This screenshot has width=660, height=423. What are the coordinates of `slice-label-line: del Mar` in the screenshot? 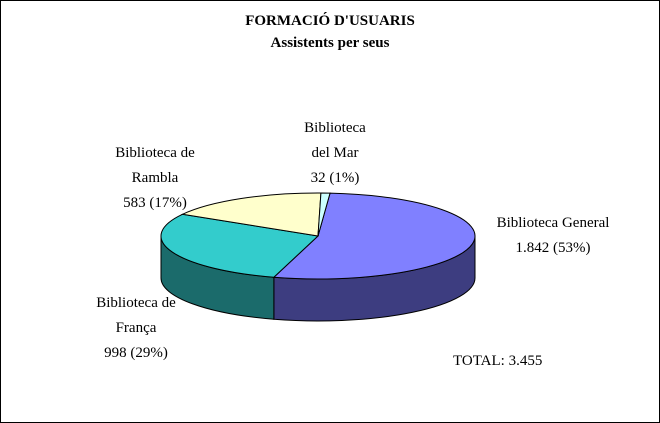 It's located at (335, 153).